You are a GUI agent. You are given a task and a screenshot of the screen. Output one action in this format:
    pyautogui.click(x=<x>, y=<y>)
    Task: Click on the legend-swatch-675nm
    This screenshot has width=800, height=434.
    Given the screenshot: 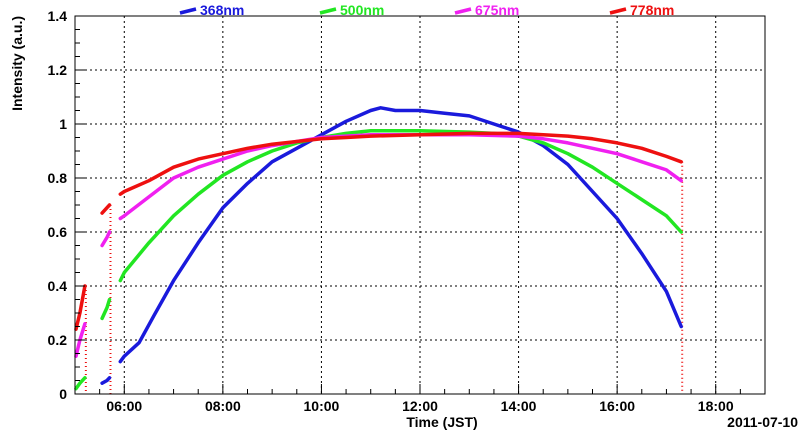 What is the action you would take?
    pyautogui.click(x=463, y=11)
    